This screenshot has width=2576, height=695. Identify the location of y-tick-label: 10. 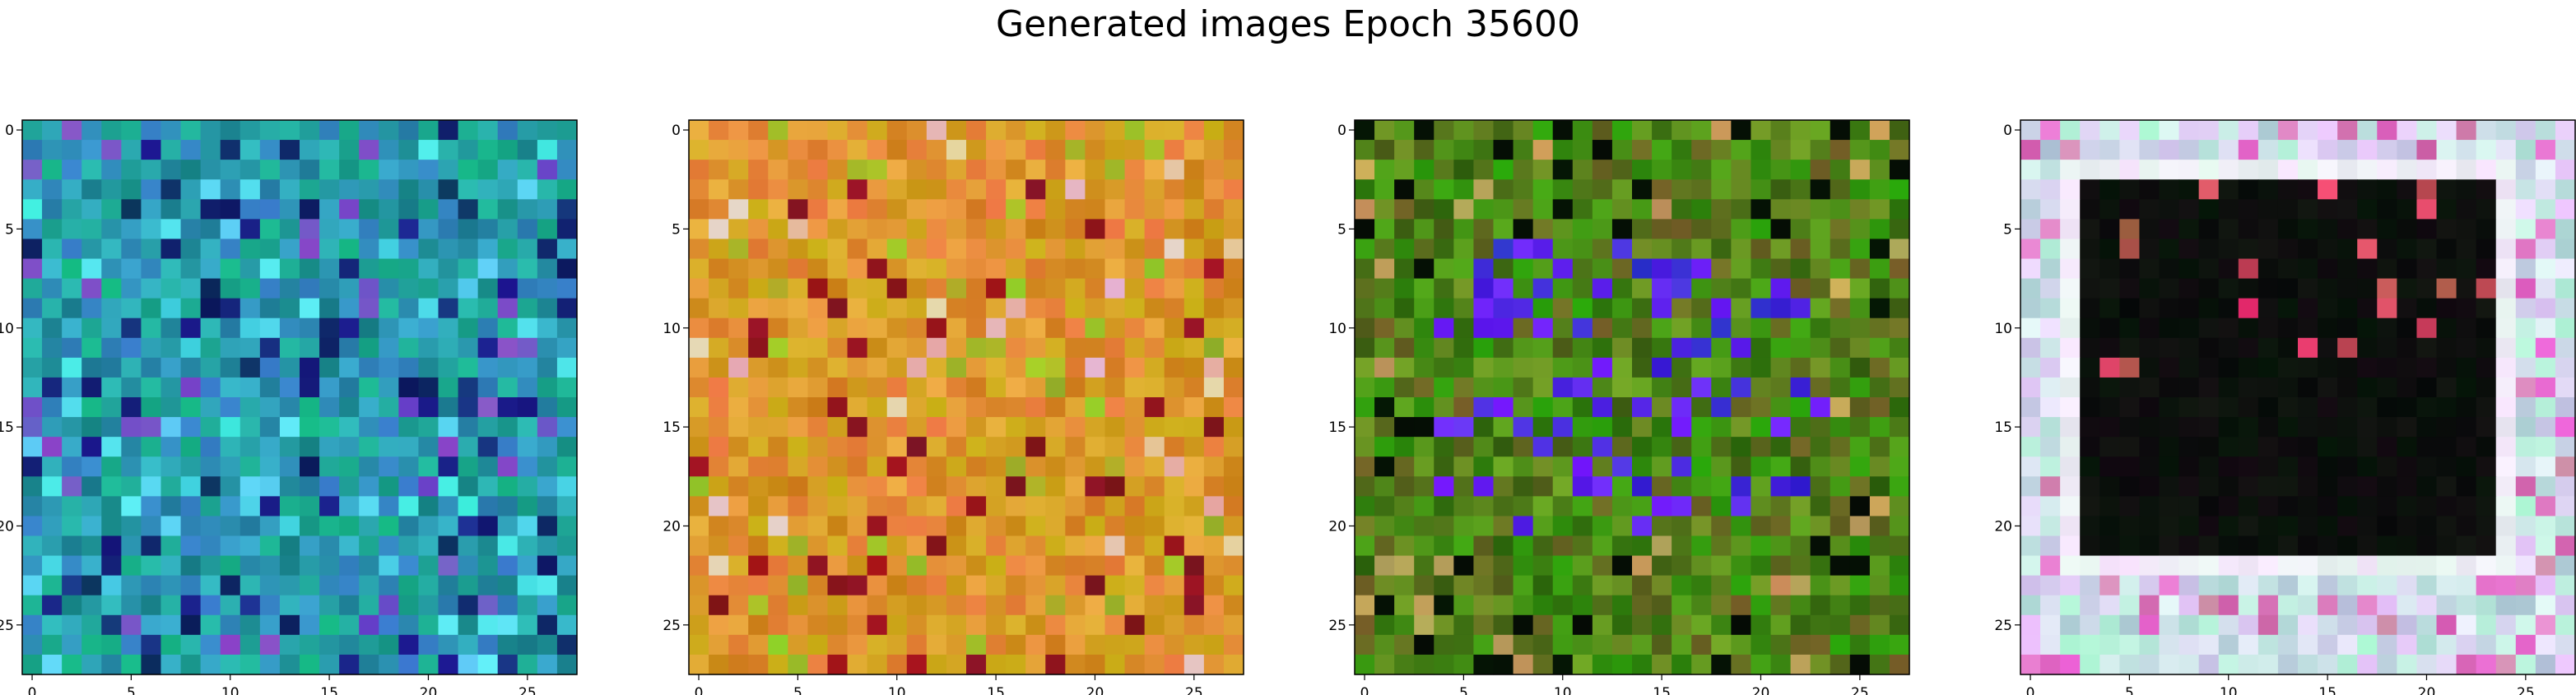
(1337, 329).